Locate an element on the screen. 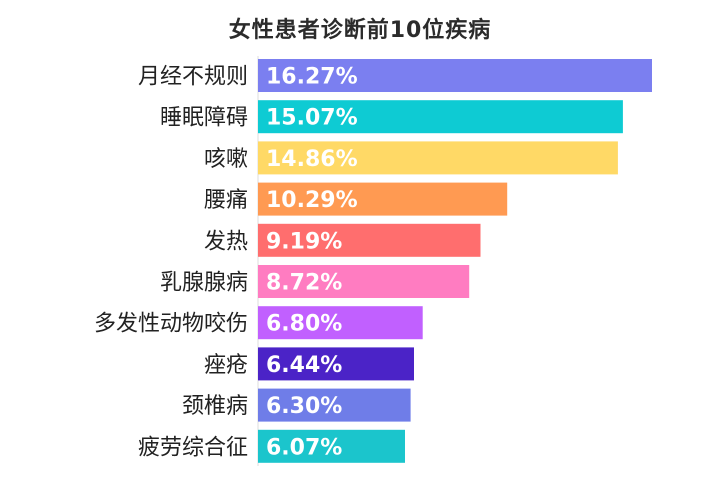 Image resolution: width=720 pixels, height=488 pixels. bar-row: 多发性动物咬伤 6.80% is located at coordinates (258, 323).